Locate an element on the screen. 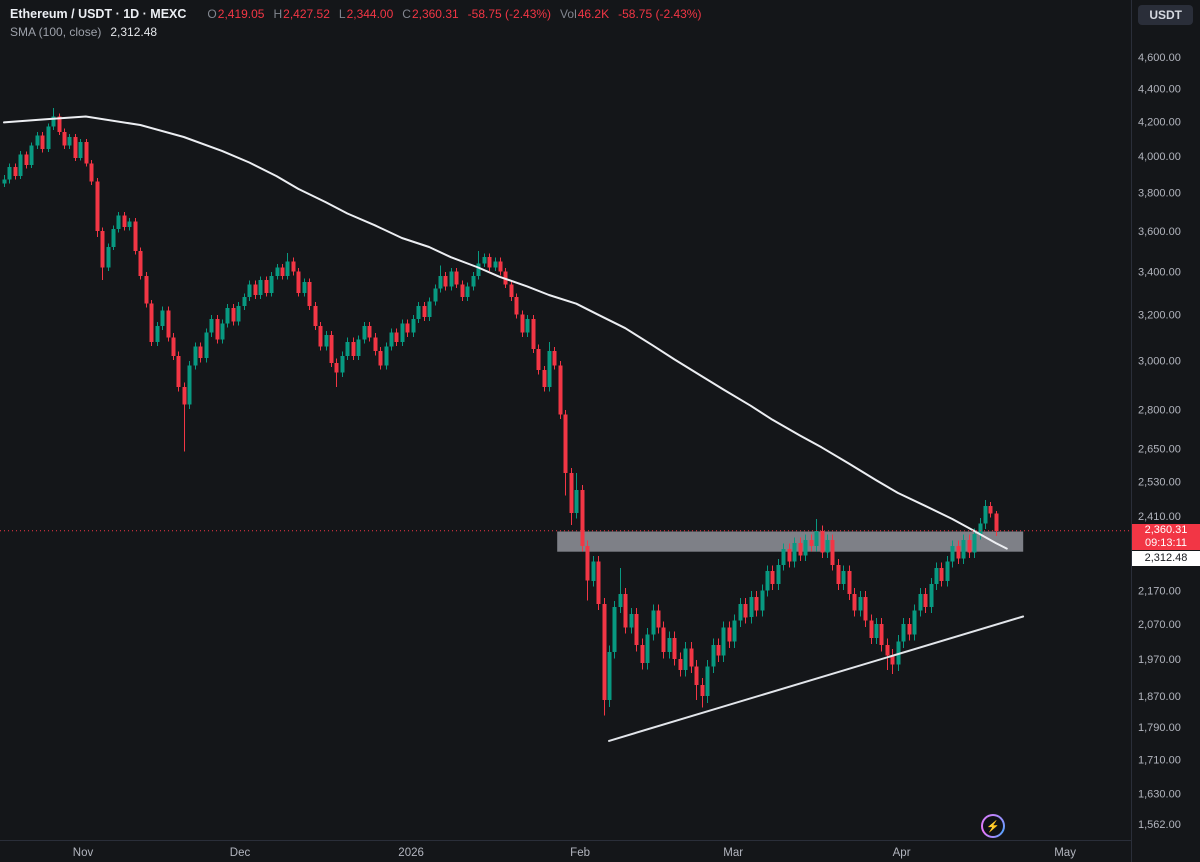 The height and width of the screenshot is (862, 1200). resistance-zone-rectangle is located at coordinates (790, 541).